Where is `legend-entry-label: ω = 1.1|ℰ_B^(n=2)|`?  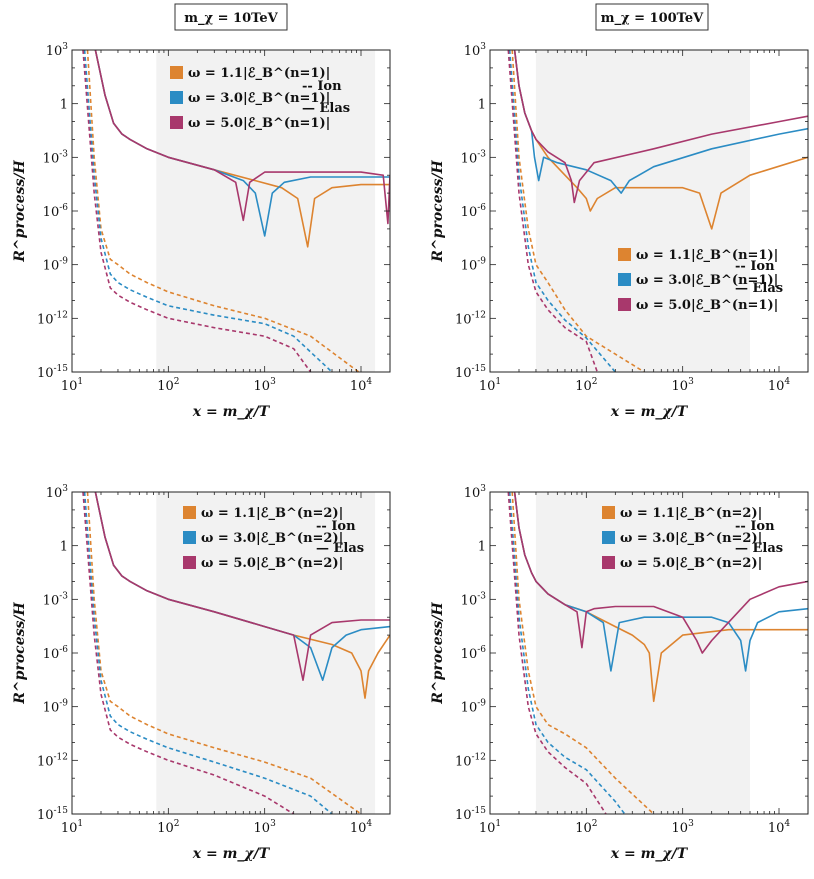 legend-entry-label: ω = 1.1|ℰ_B^(n=2)| is located at coordinates (272, 513).